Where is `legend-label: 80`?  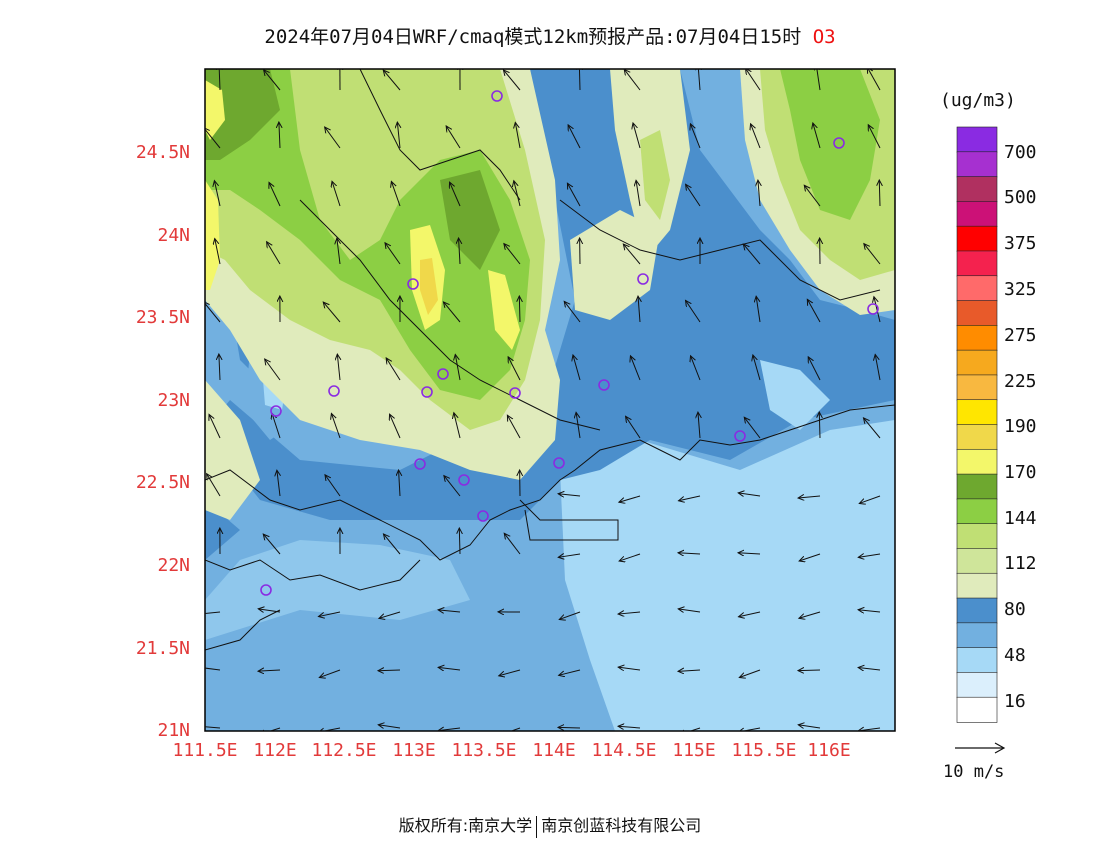 legend-label: 80 is located at coordinates (1015, 609).